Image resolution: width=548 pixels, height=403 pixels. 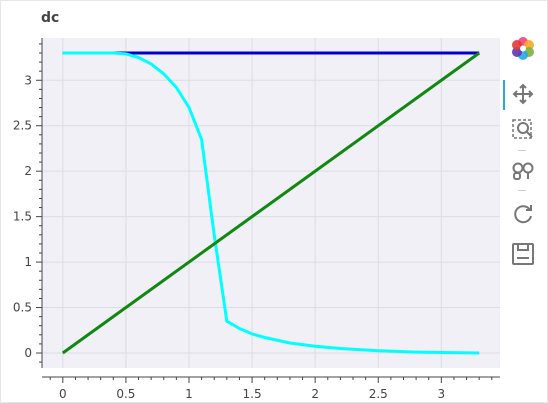 I want to click on plot-title: dc, so click(x=50, y=18).